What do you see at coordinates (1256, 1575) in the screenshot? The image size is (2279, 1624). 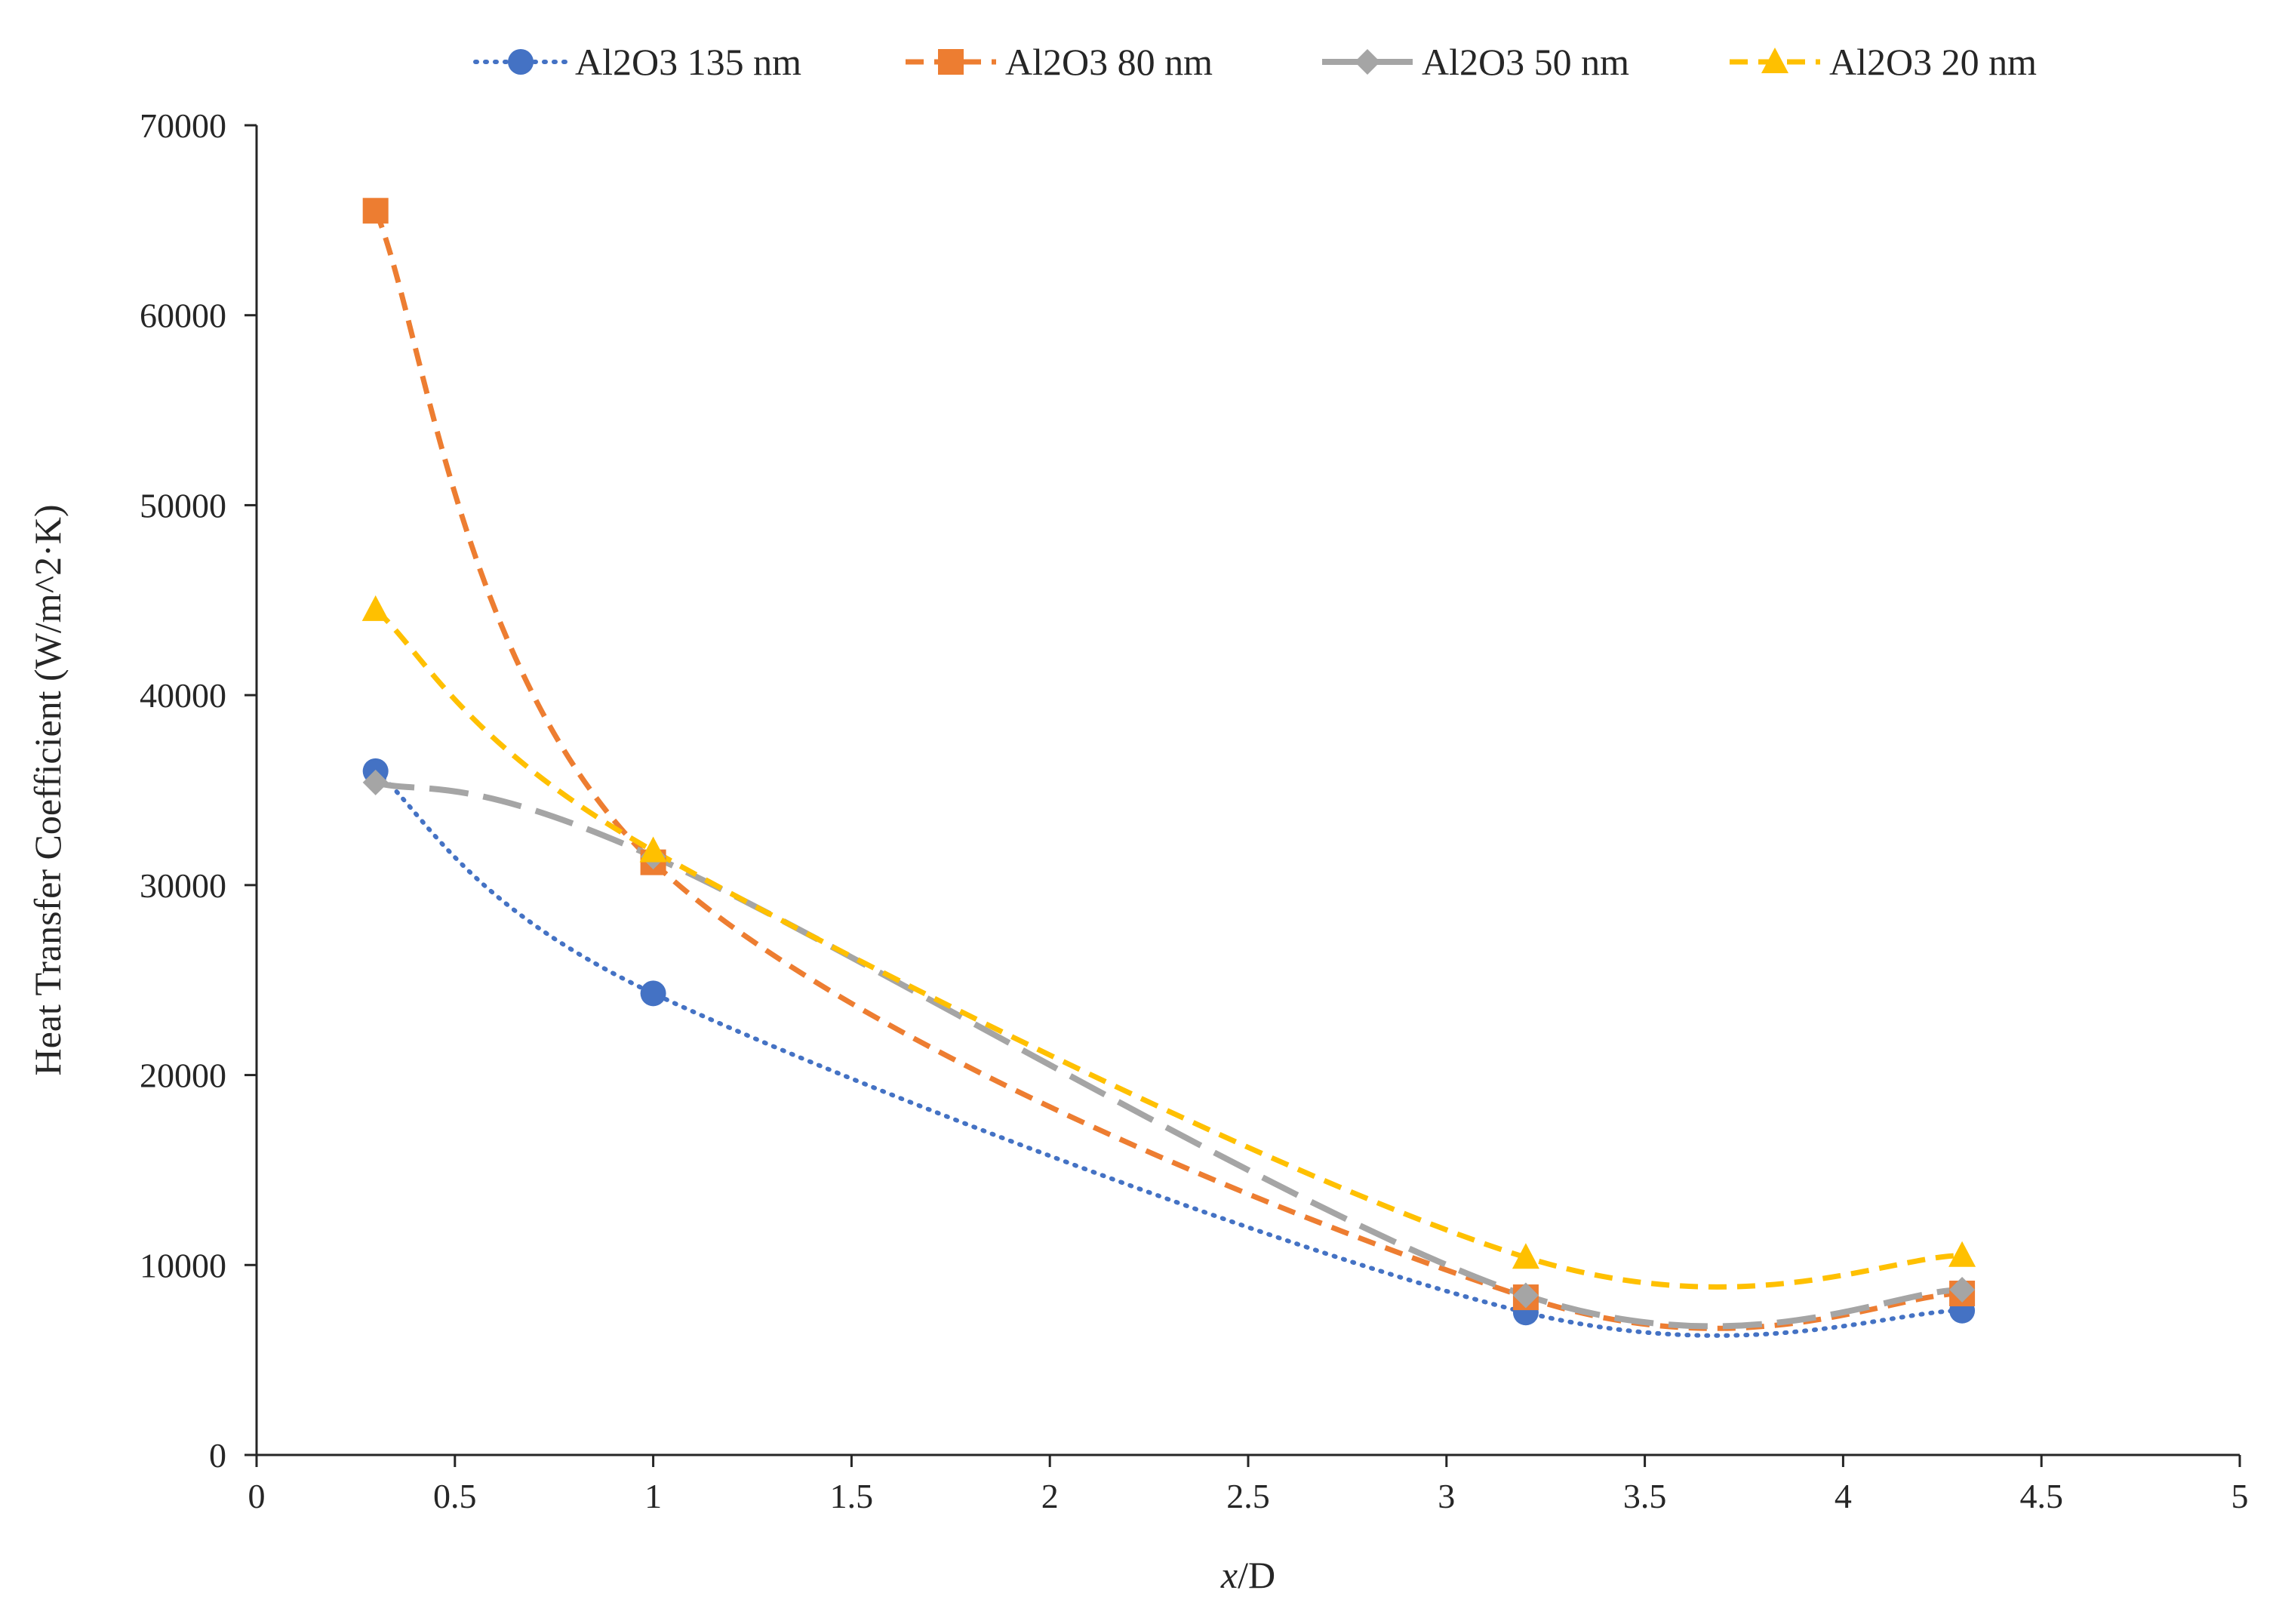 I see `x-axis-title-rest: /D` at bounding box center [1256, 1575].